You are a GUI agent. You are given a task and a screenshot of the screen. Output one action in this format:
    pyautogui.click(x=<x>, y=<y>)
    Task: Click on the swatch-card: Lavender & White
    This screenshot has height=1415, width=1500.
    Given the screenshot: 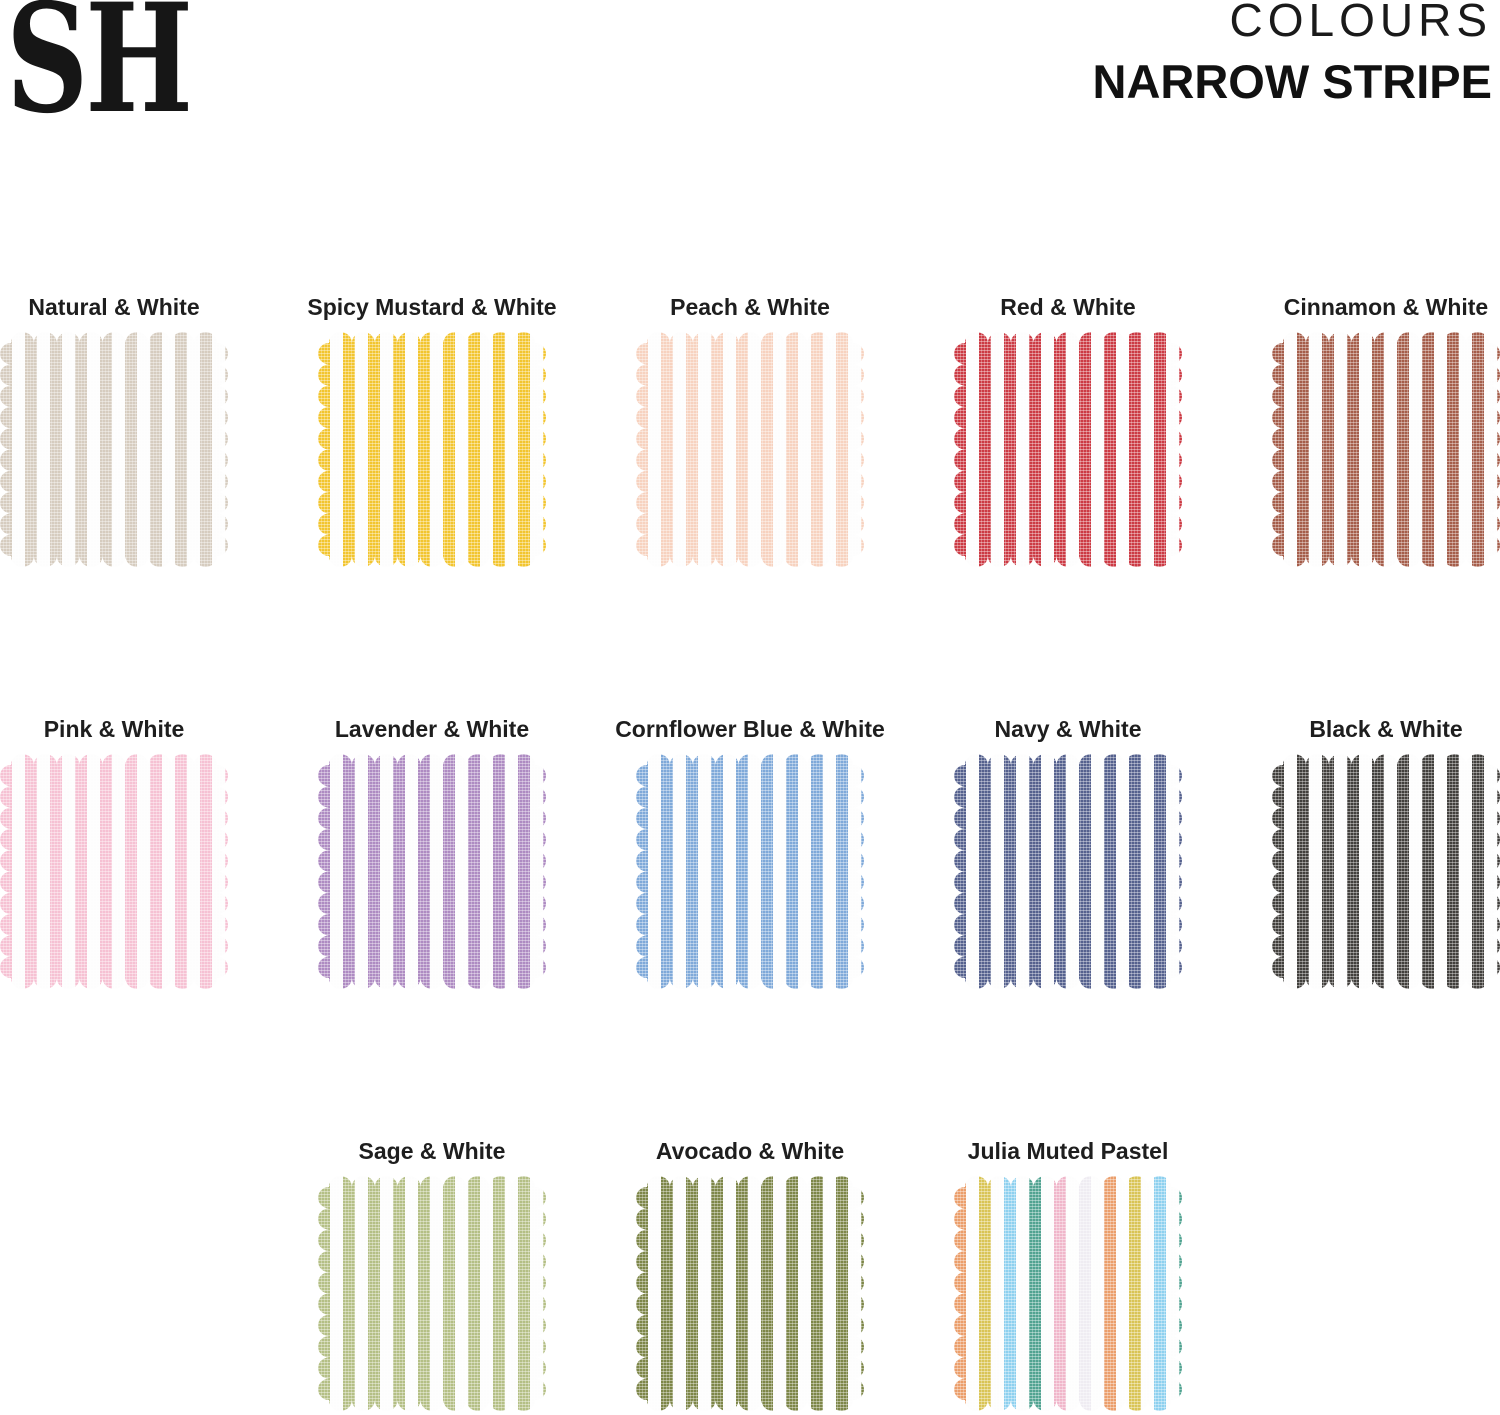 What is the action you would take?
    pyautogui.click(x=432, y=854)
    